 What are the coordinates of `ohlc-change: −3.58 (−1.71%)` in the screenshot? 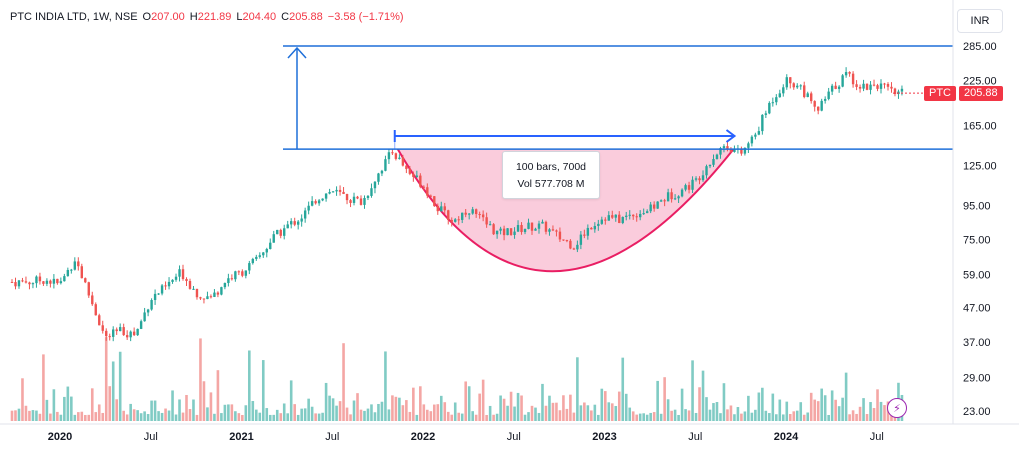 It's located at (365, 17).